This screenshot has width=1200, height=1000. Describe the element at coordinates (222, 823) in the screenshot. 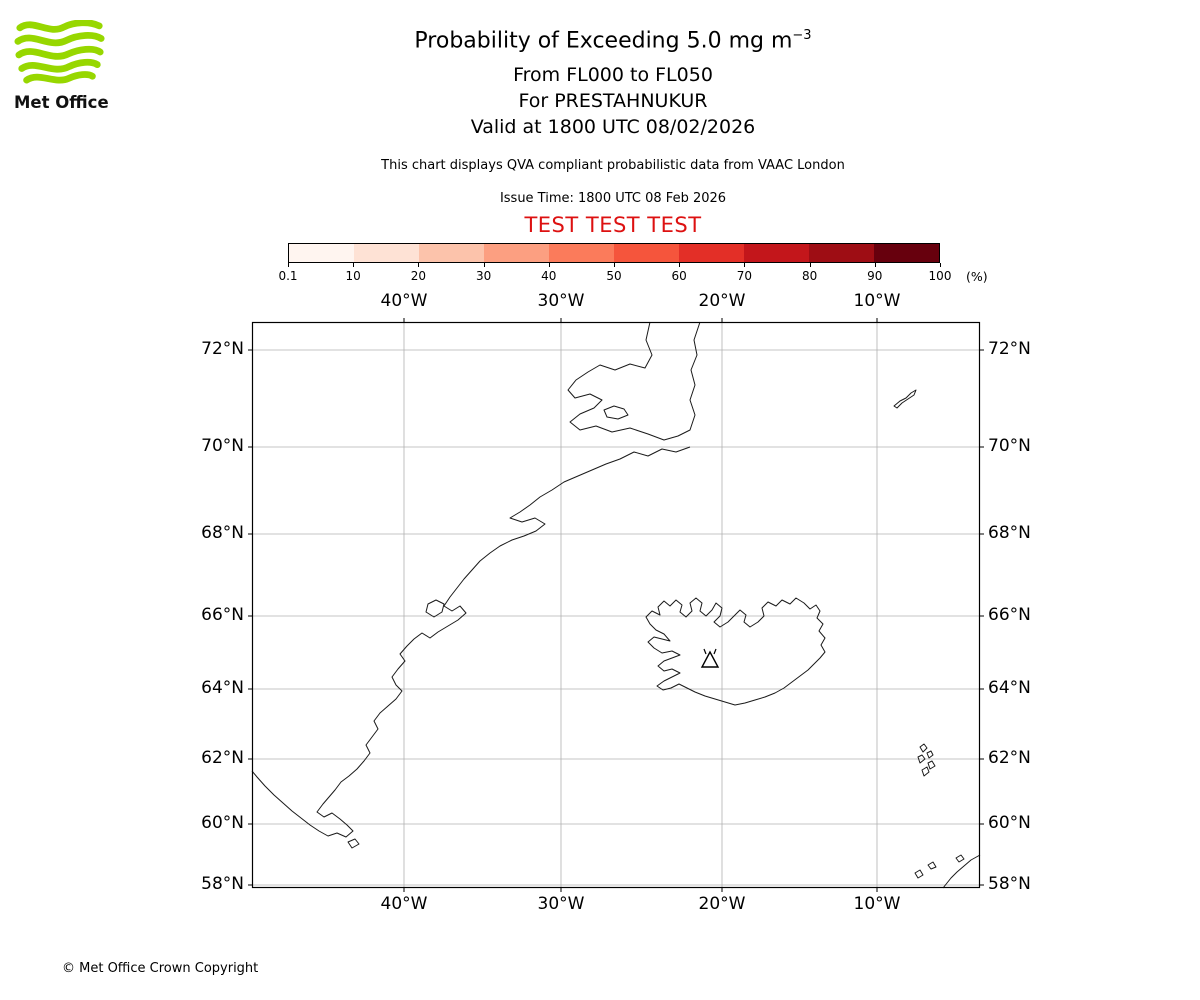

I see `lat-label-left: 60°N` at that location.